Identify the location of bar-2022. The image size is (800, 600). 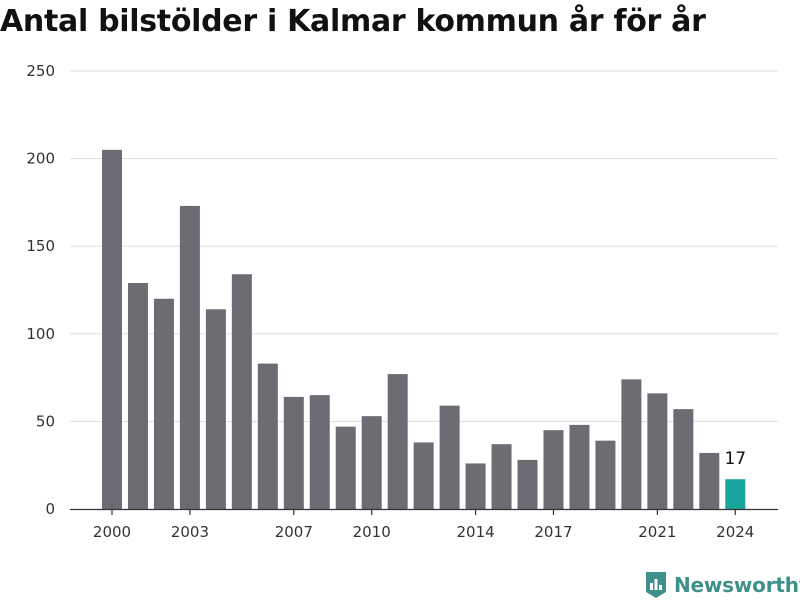
(683, 459).